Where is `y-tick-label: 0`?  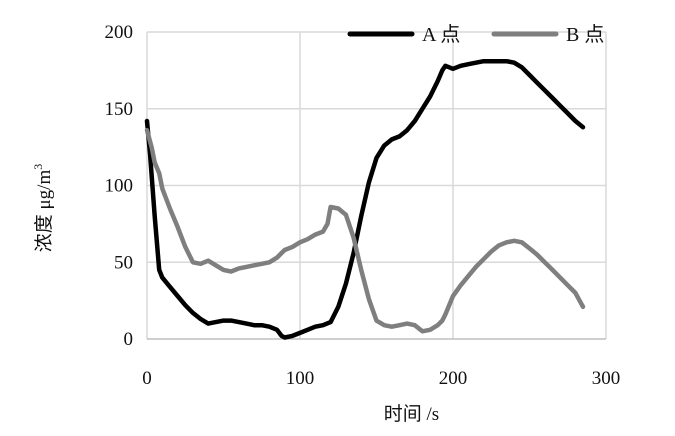 y-tick-label: 0 is located at coordinates (129, 339).